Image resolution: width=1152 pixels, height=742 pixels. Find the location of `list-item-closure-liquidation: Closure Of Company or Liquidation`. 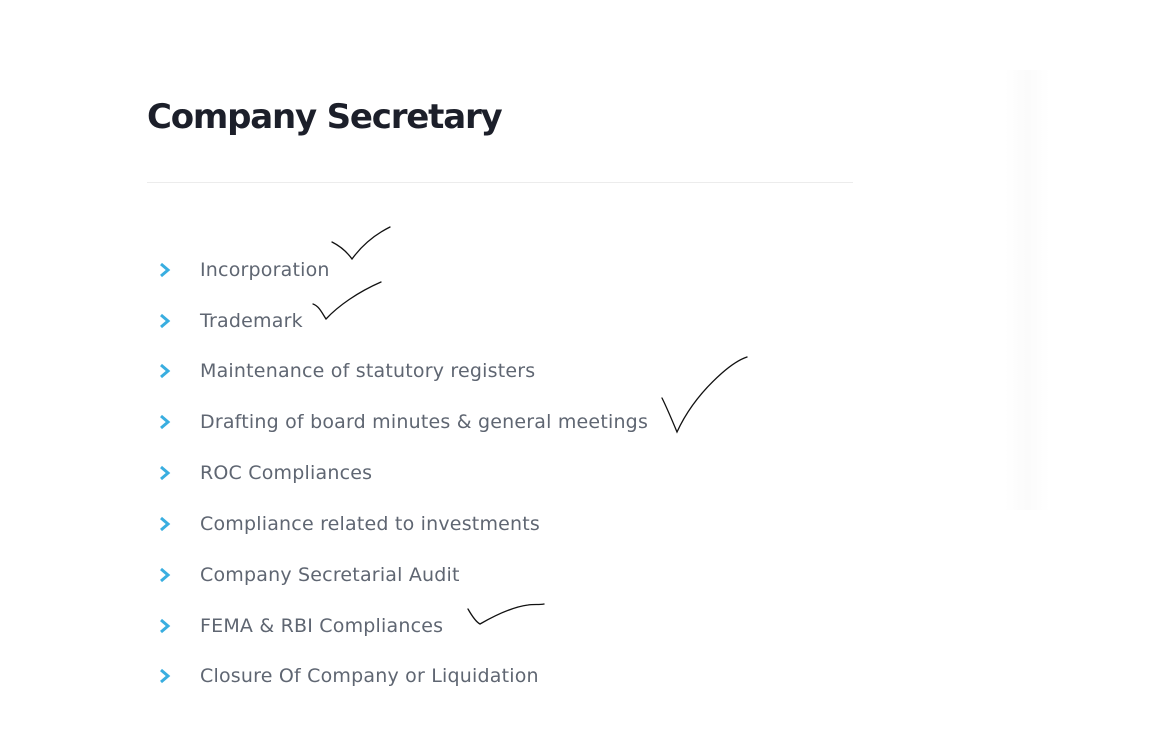

list-item-closure-liquidation: Closure Of Company or Liquidation is located at coordinates (508, 676).